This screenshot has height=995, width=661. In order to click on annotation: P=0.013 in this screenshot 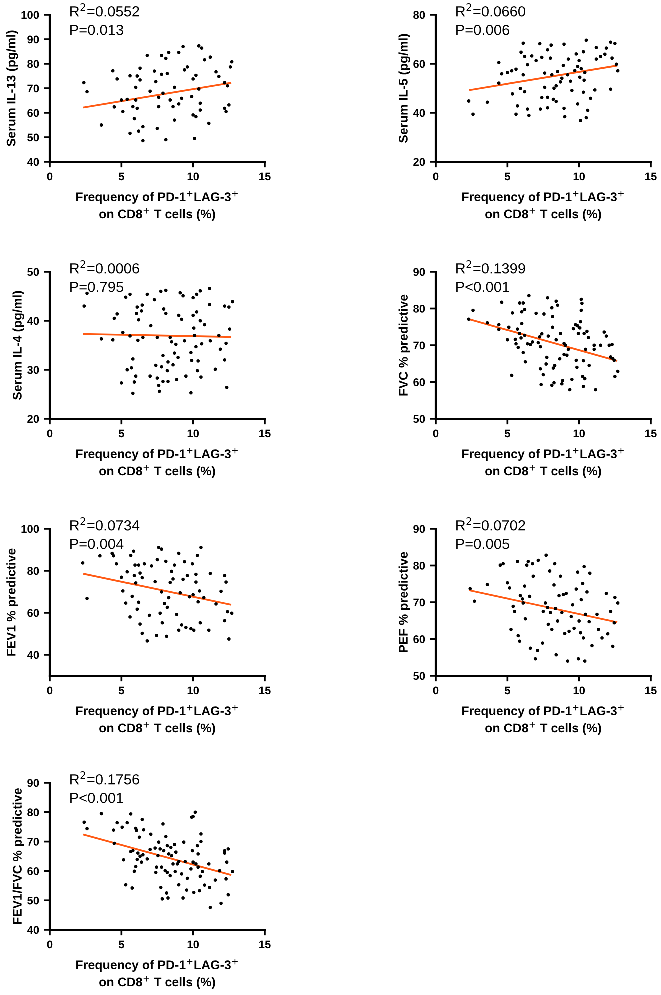, I will do `click(97, 30)`.